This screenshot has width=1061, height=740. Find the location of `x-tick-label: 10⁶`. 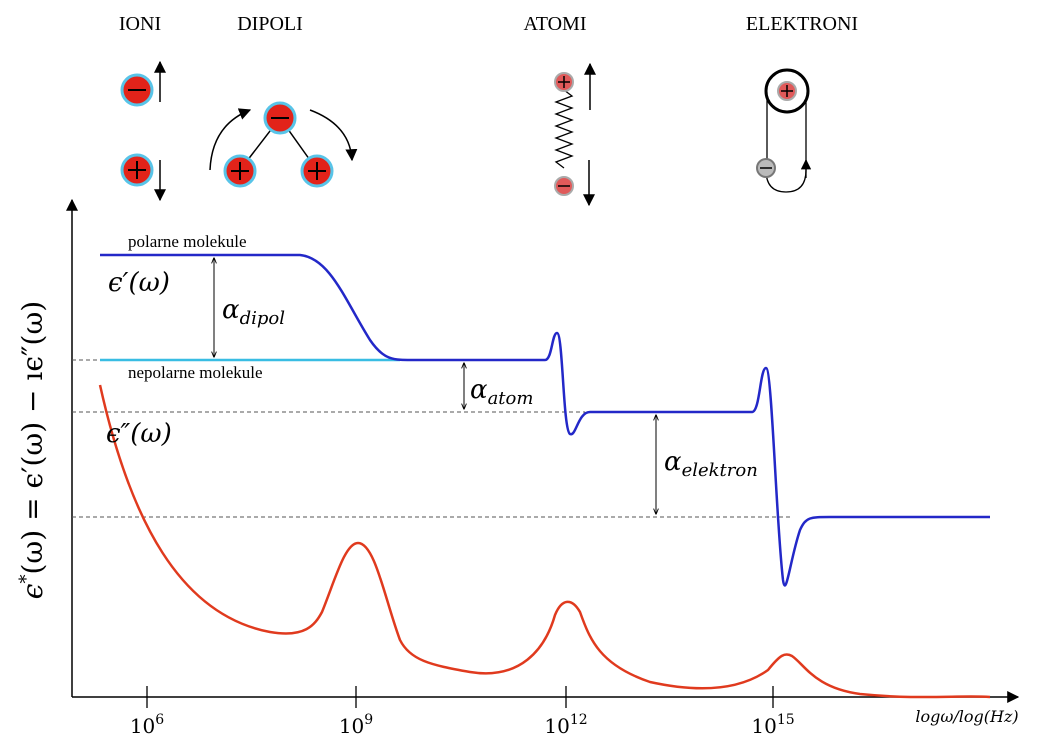

x-tick-label: 10⁶ is located at coordinates (147, 725).